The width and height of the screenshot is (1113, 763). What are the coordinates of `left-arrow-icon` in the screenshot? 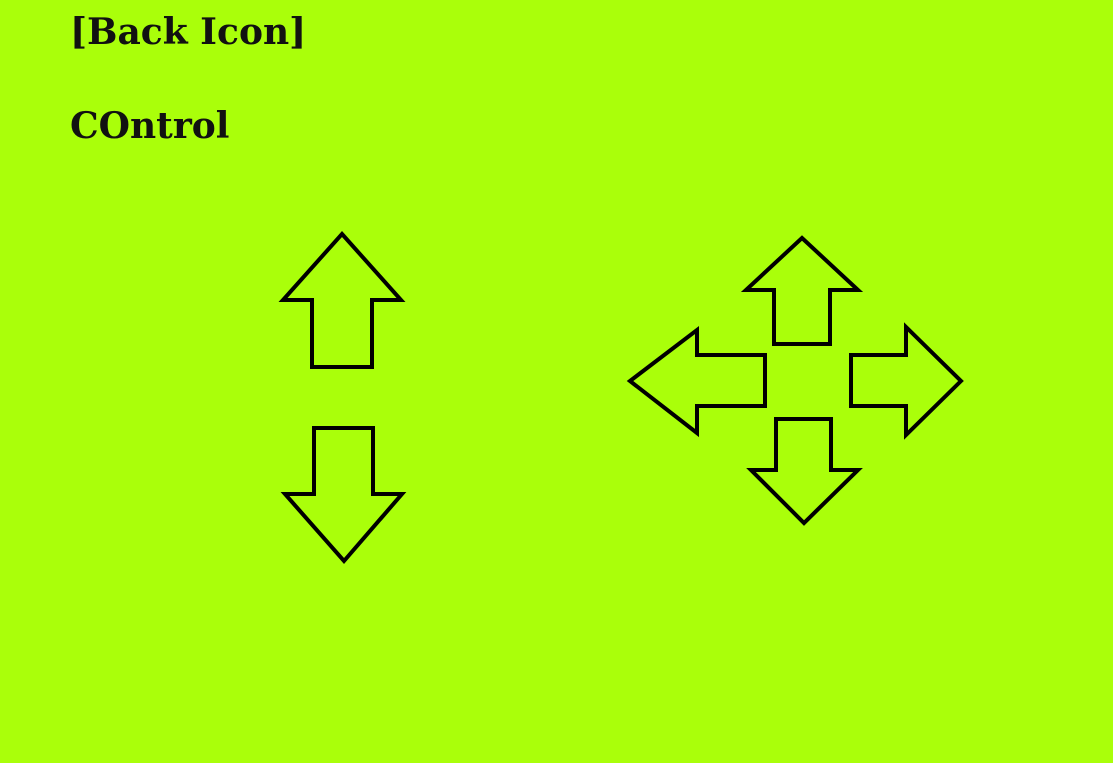 It's located at (696, 381).